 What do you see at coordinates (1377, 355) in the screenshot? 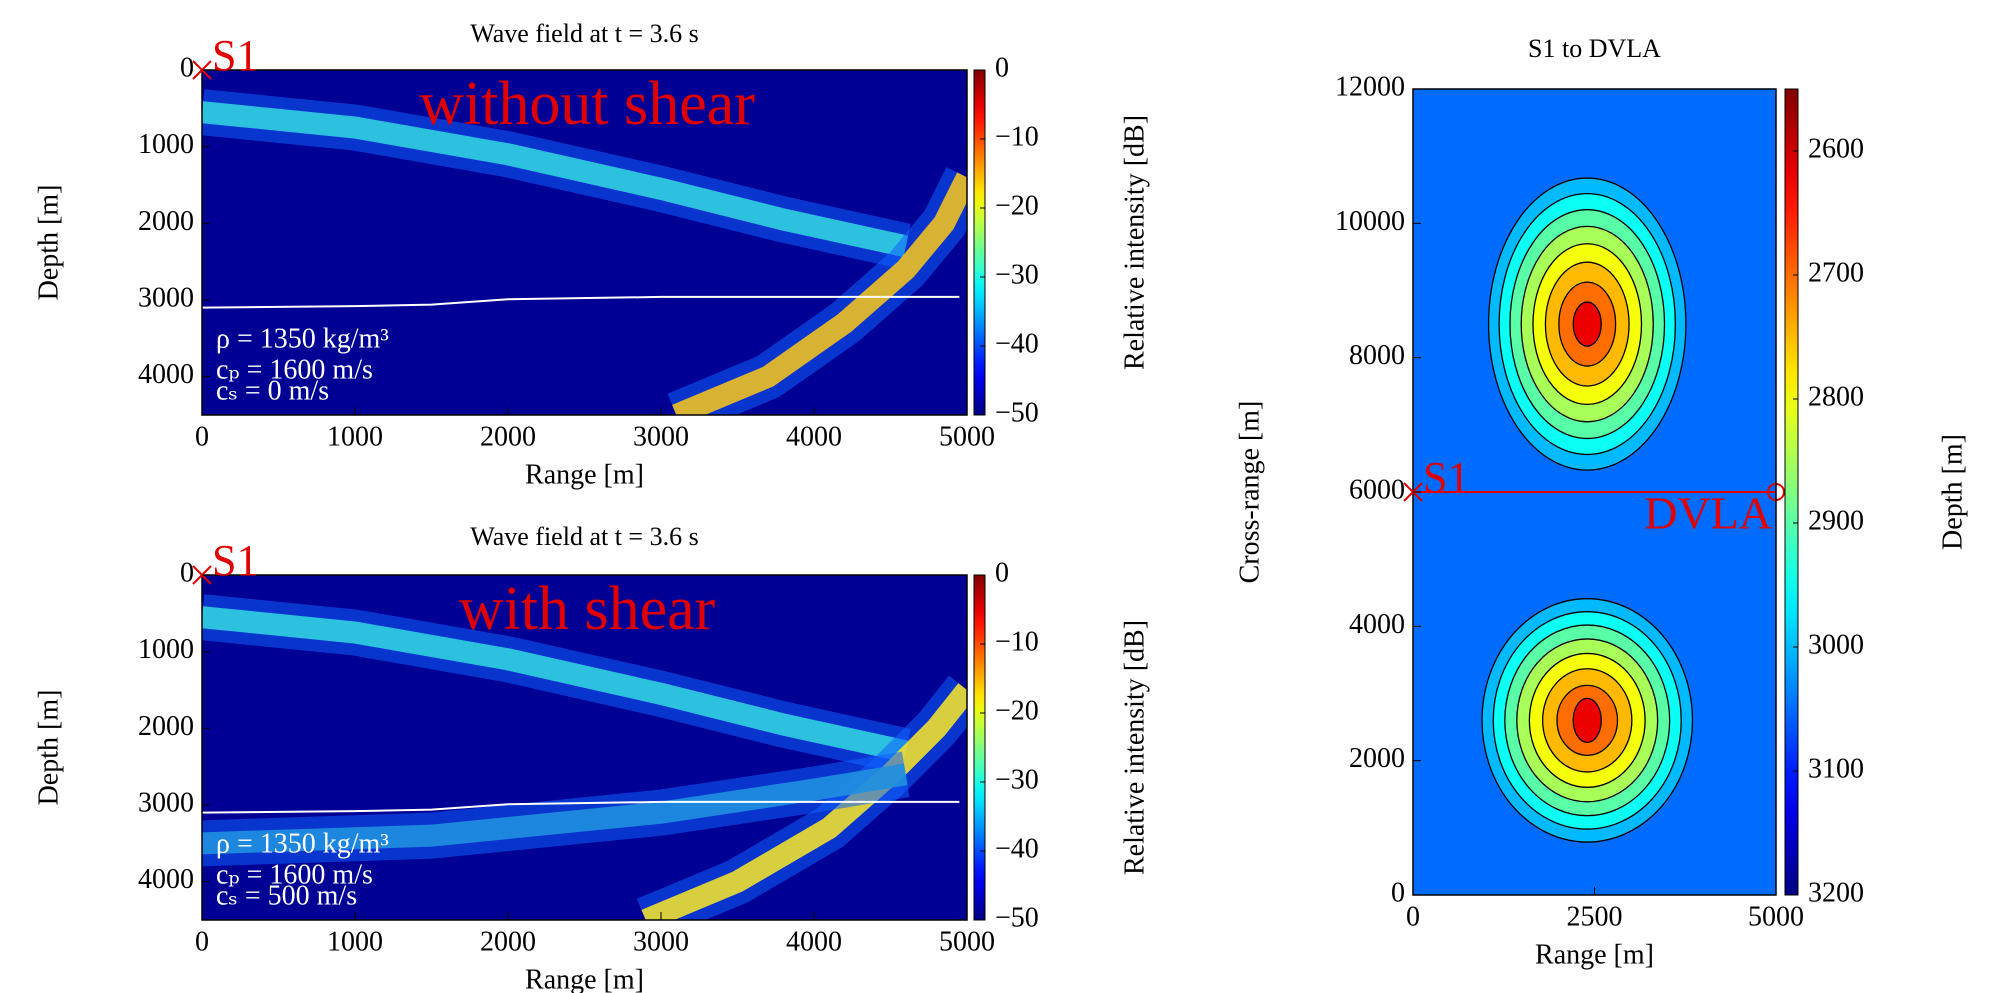
I see `y-tick-label: 8000` at bounding box center [1377, 355].